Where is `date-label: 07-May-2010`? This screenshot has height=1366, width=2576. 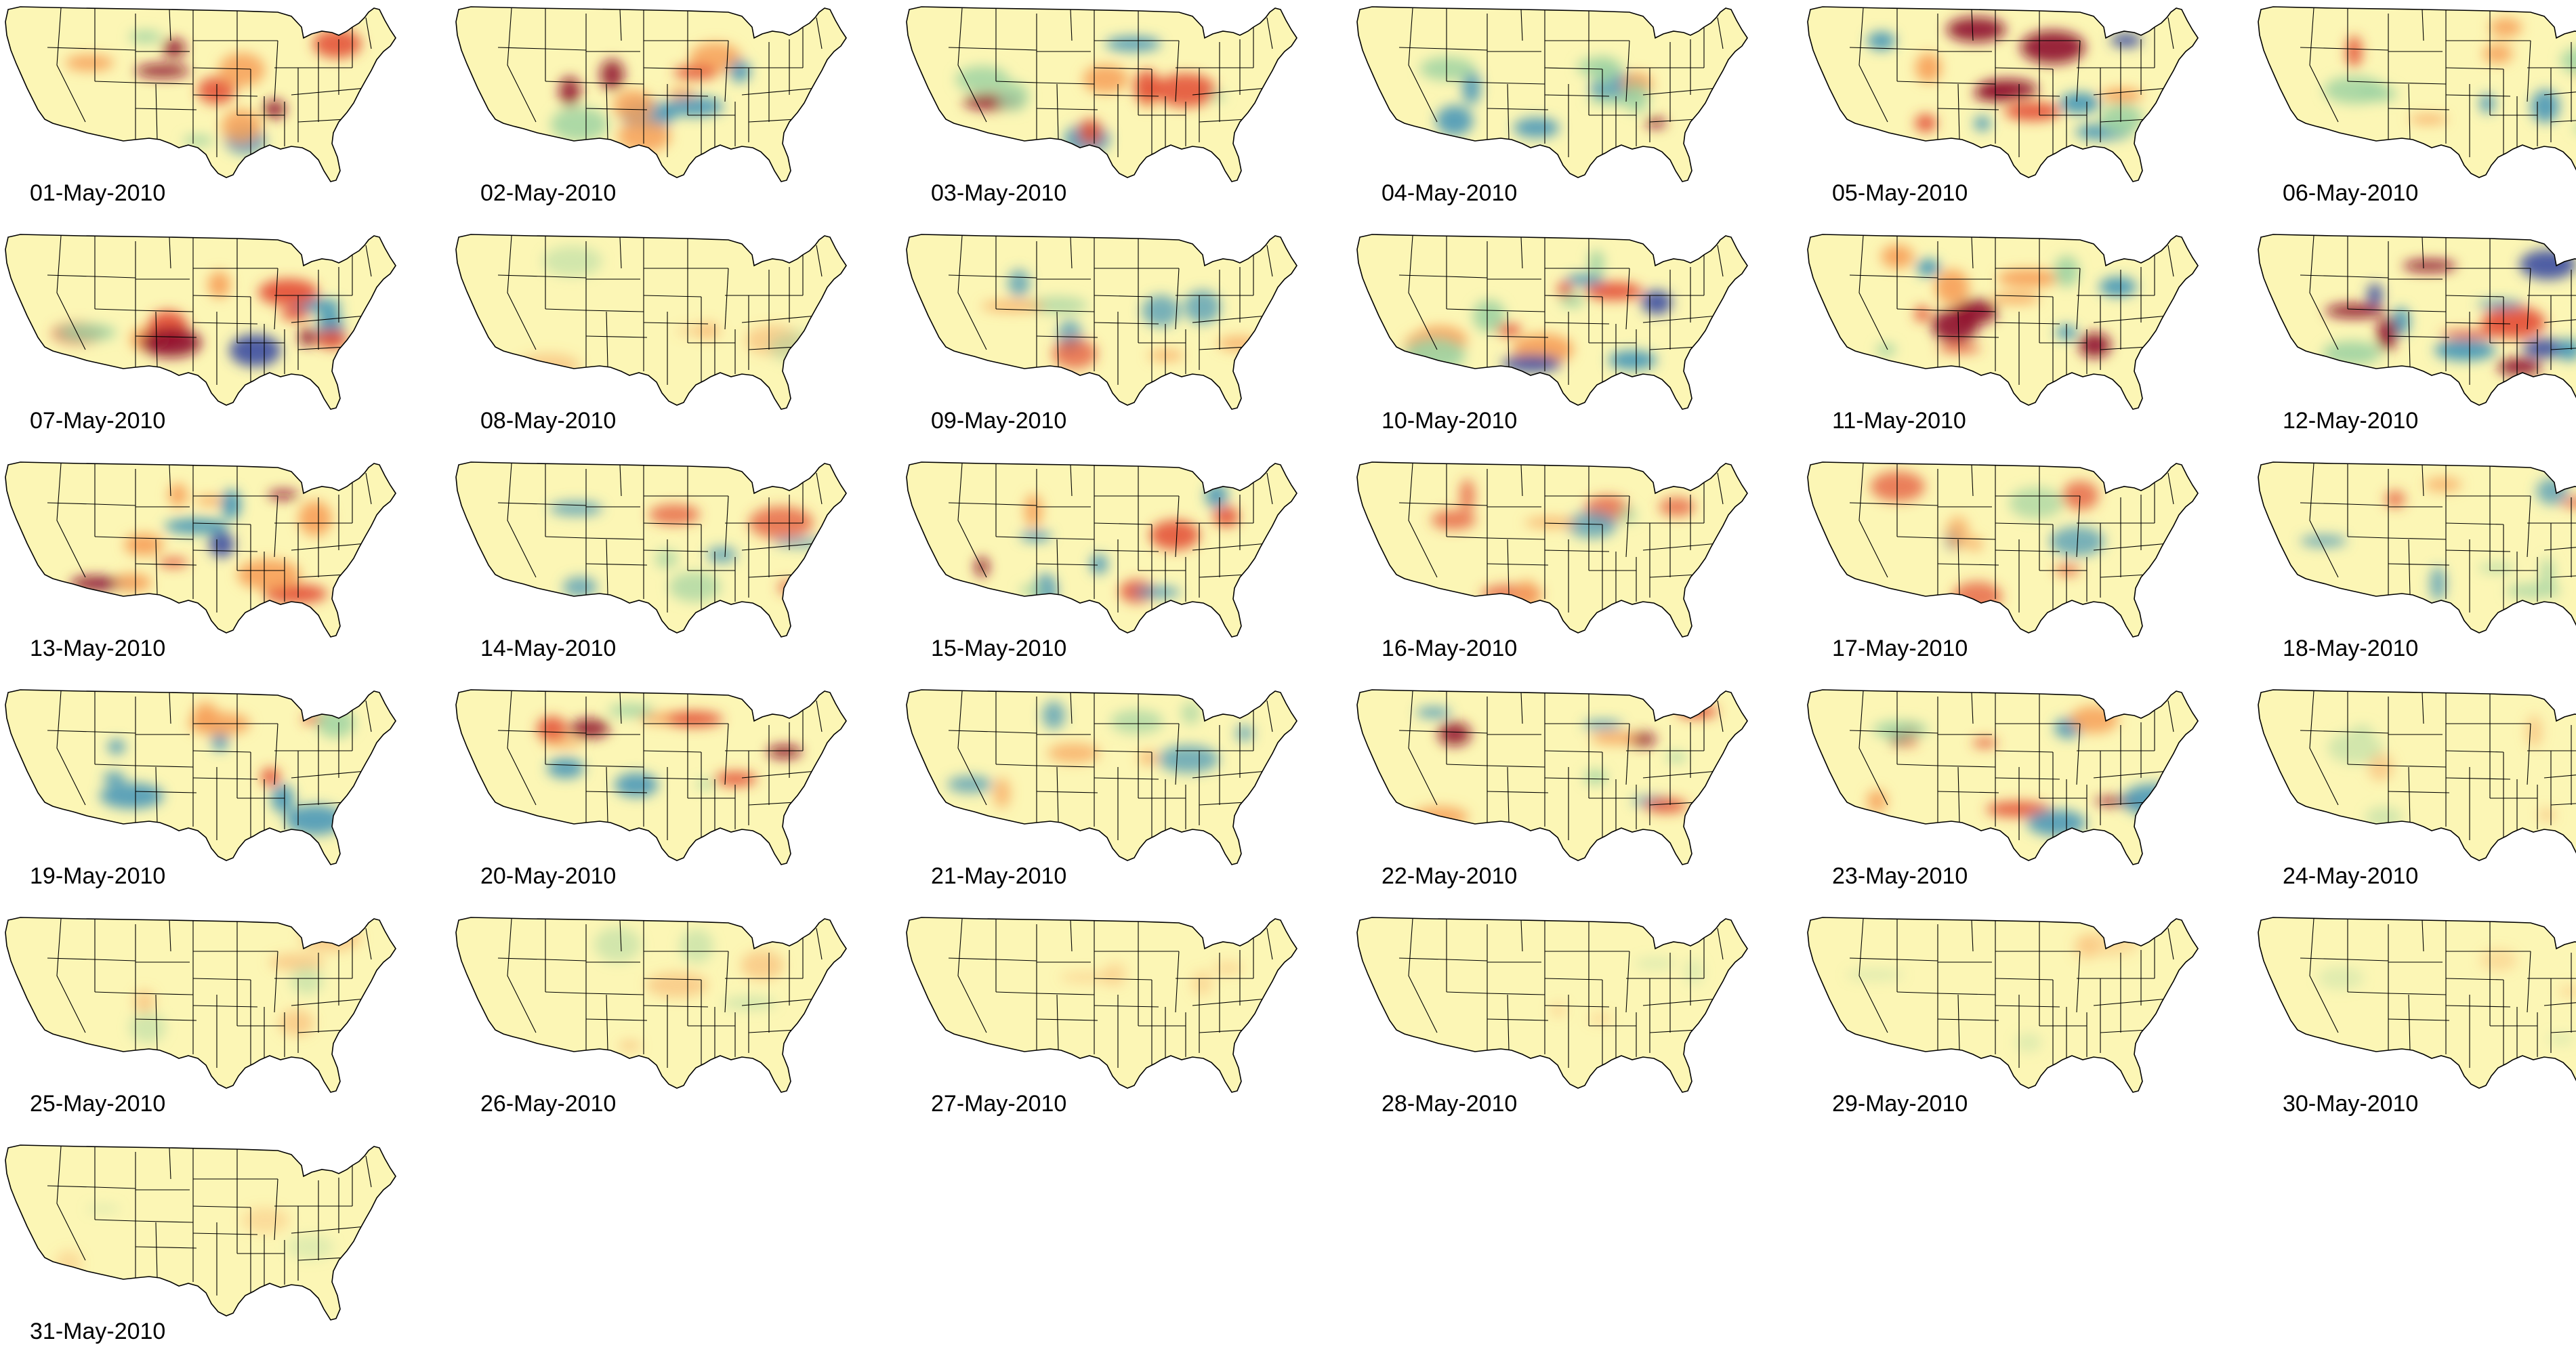
date-label: 07-May-2010 is located at coordinates (97, 421).